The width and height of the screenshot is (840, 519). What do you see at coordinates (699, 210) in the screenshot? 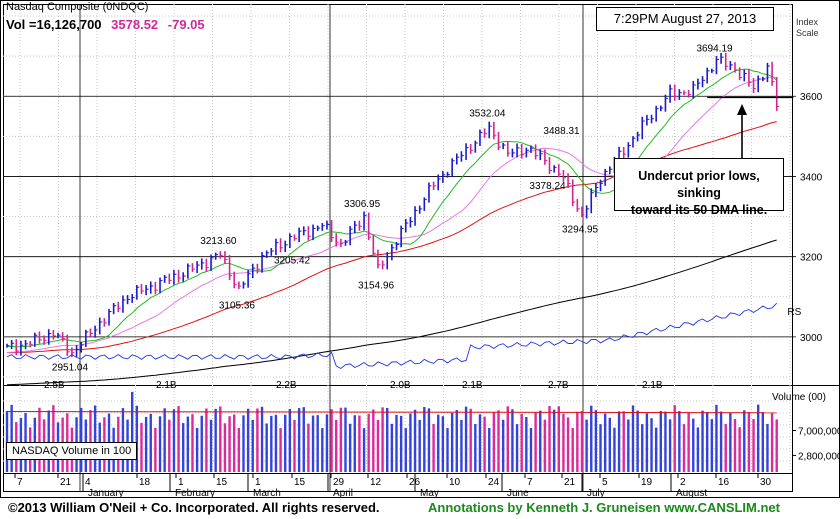
I see `annotation-line-2: toward its 50 DMA line.` at bounding box center [699, 210].